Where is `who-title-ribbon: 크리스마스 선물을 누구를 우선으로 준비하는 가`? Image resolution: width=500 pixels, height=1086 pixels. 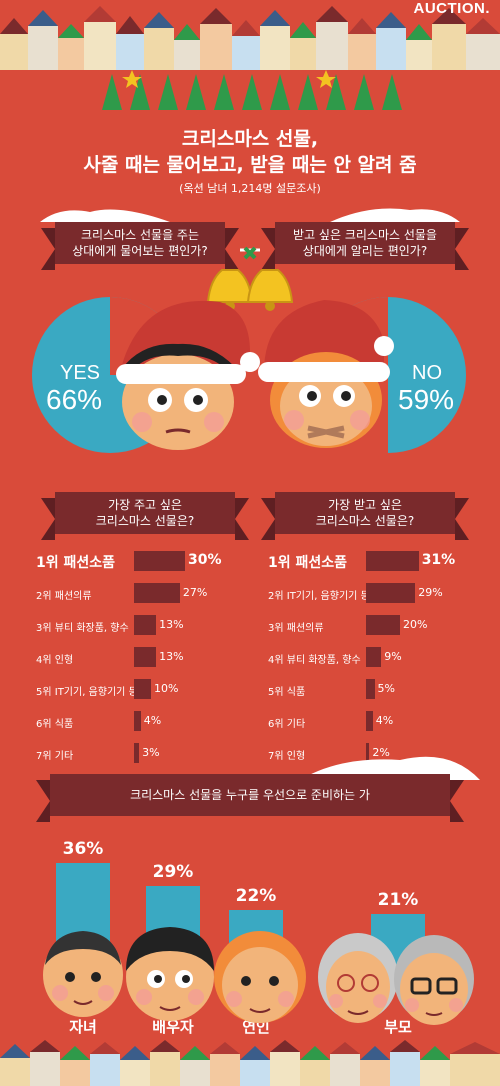 who-title-ribbon: 크리스마스 선물을 누구를 우선으로 준비하는 가 is located at coordinates (250, 798).